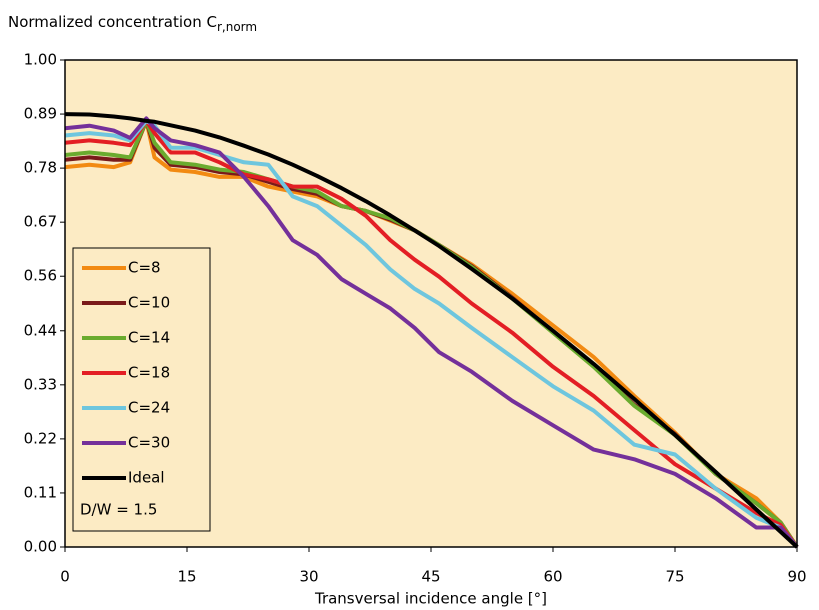  I want to click on chart-title: Normalized concentration Cr,norm, so click(132, 23).